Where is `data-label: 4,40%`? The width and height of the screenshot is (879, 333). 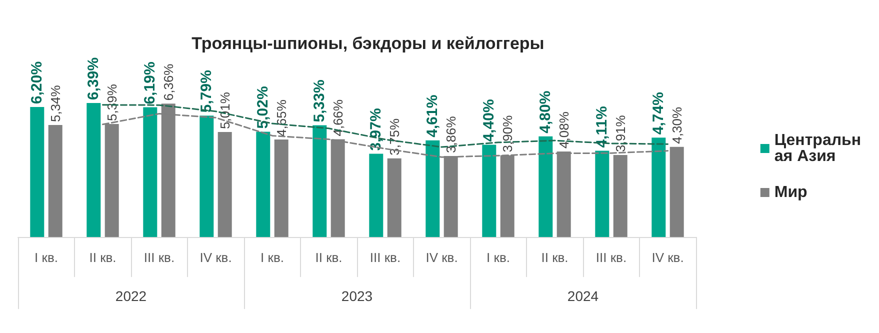 data-label: 4,40% is located at coordinates (489, 120).